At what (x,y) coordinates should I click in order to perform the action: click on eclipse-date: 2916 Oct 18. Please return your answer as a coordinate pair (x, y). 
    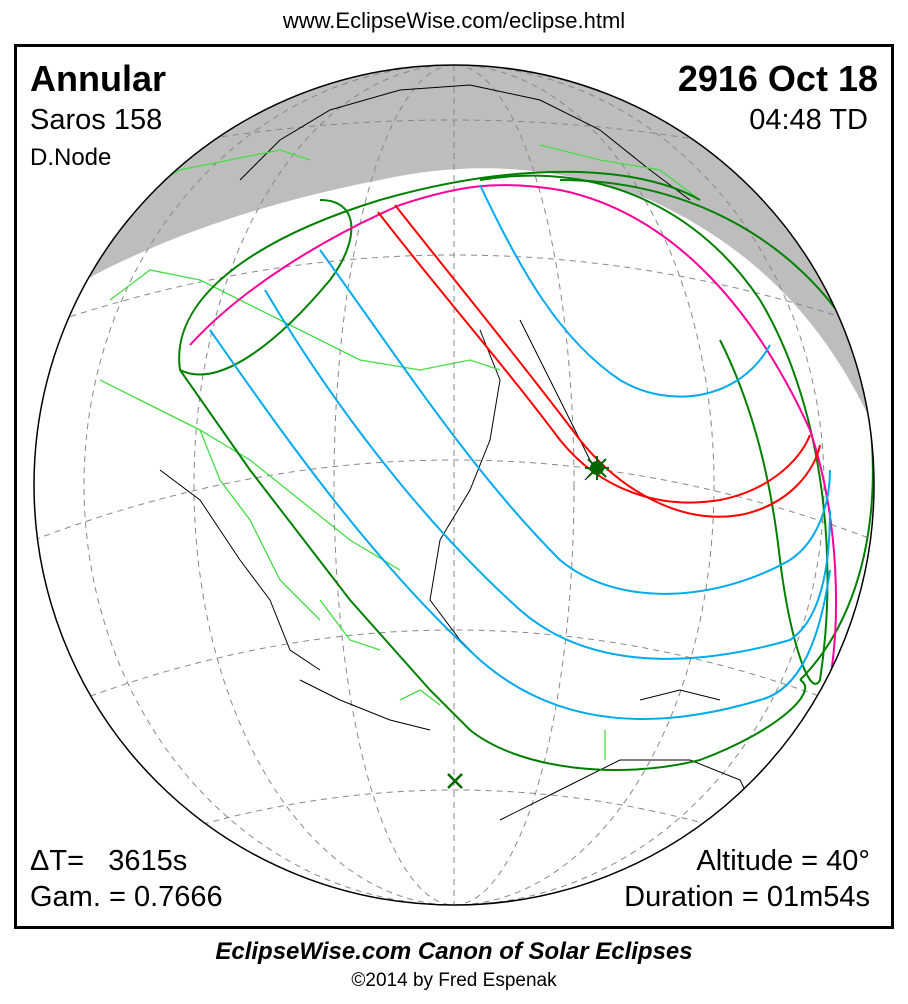
    Looking at the image, I should click on (777, 78).